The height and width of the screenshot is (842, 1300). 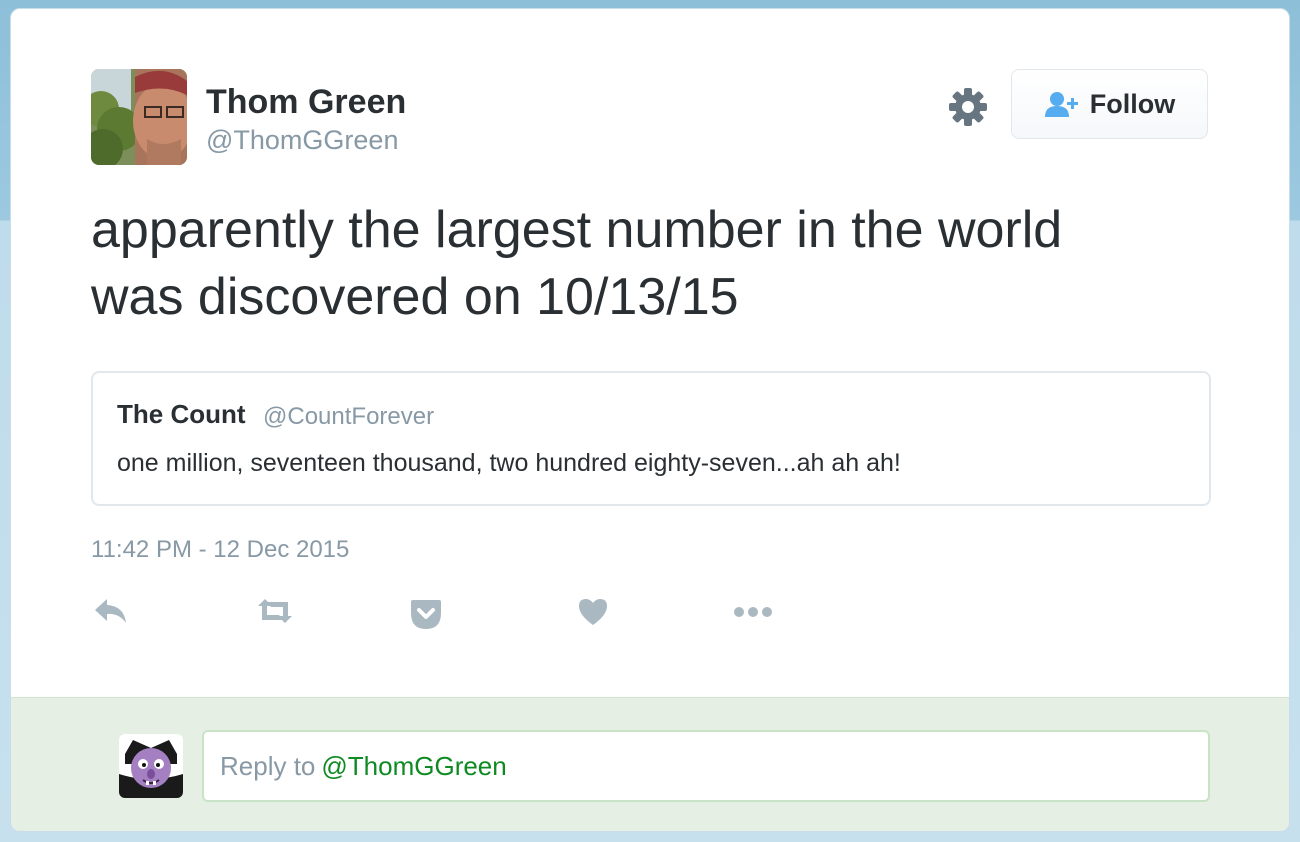 I want to click on pocket-icon, so click(x=426, y=617).